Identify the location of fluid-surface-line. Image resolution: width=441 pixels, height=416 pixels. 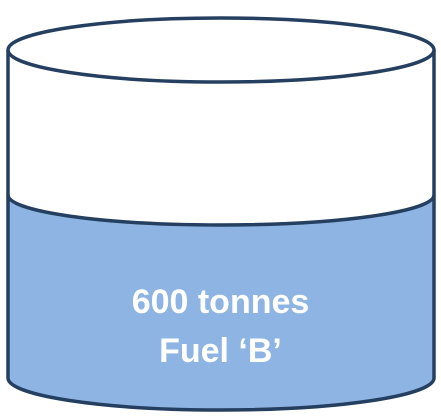
(221, 210).